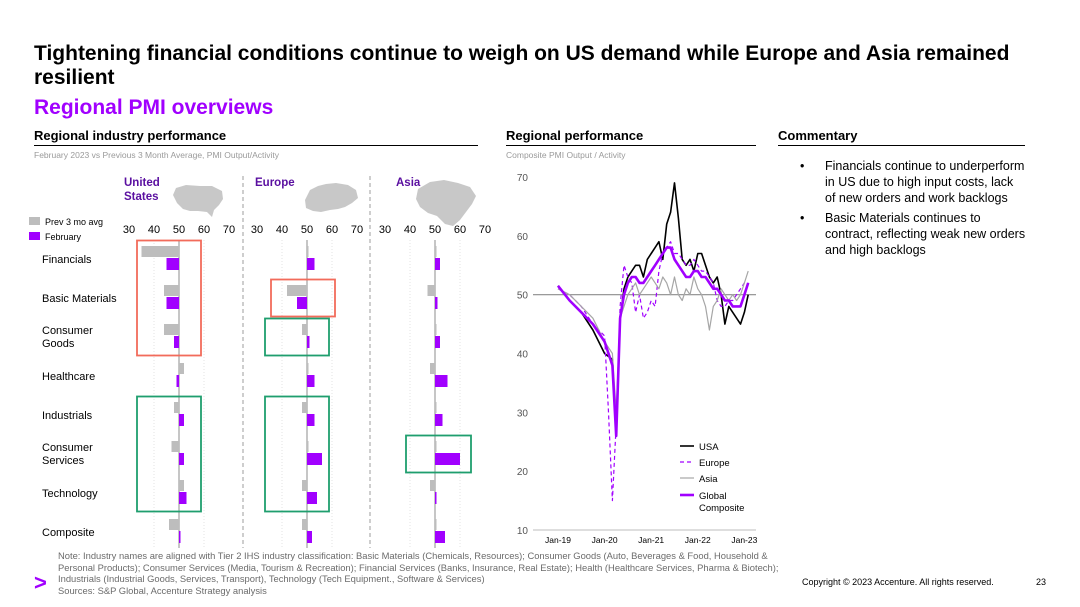 This screenshot has height=607, width=1080. I want to click on category-label: Financials, so click(67, 260).